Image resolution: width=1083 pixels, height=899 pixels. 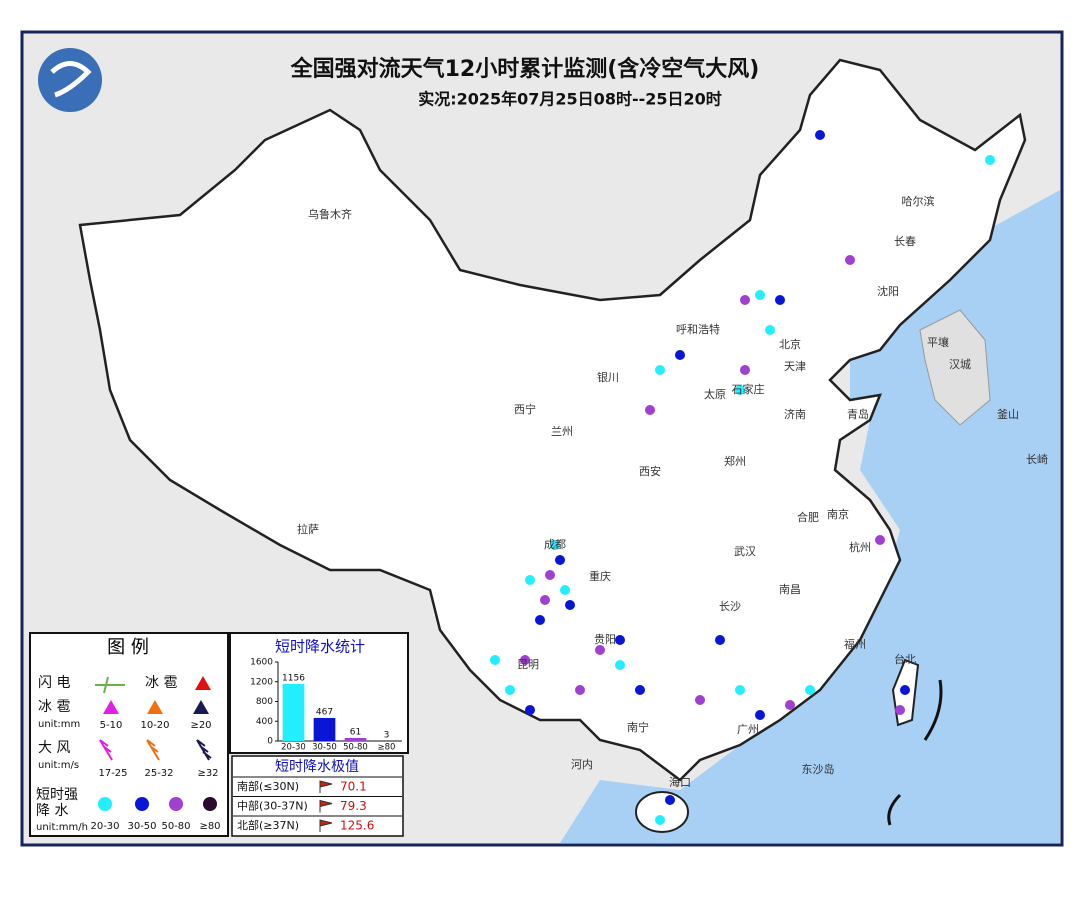 I want to click on value-label: 1156, so click(x=293, y=678).